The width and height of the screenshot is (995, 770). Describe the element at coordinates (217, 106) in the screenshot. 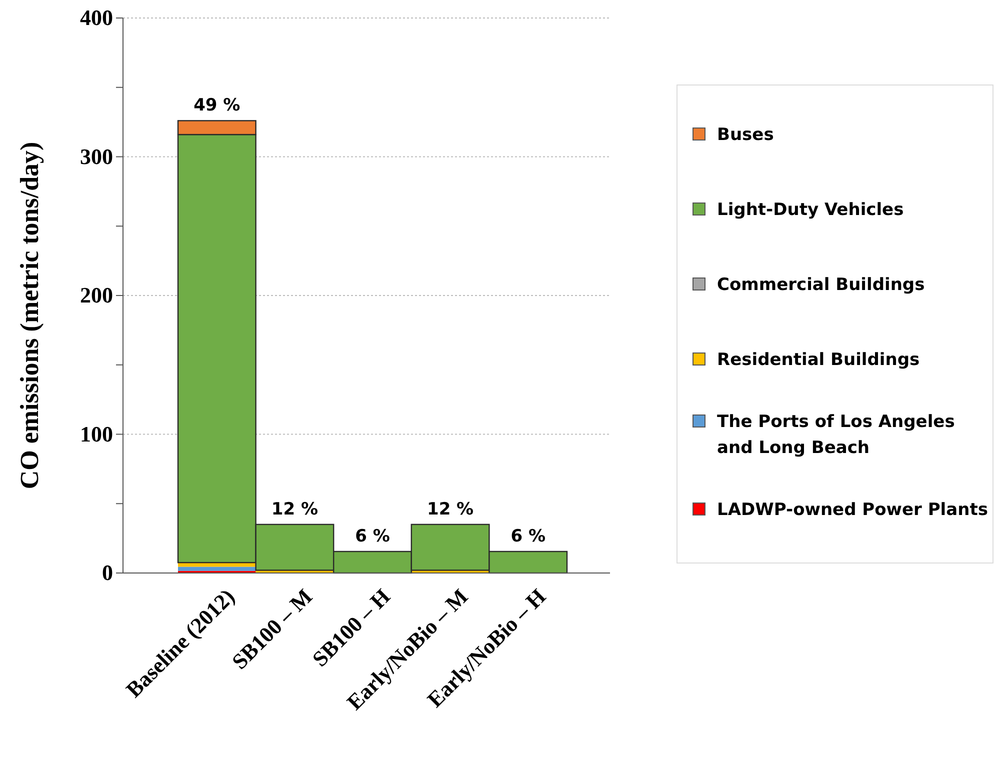

I see `annotation: 49 %` at that location.